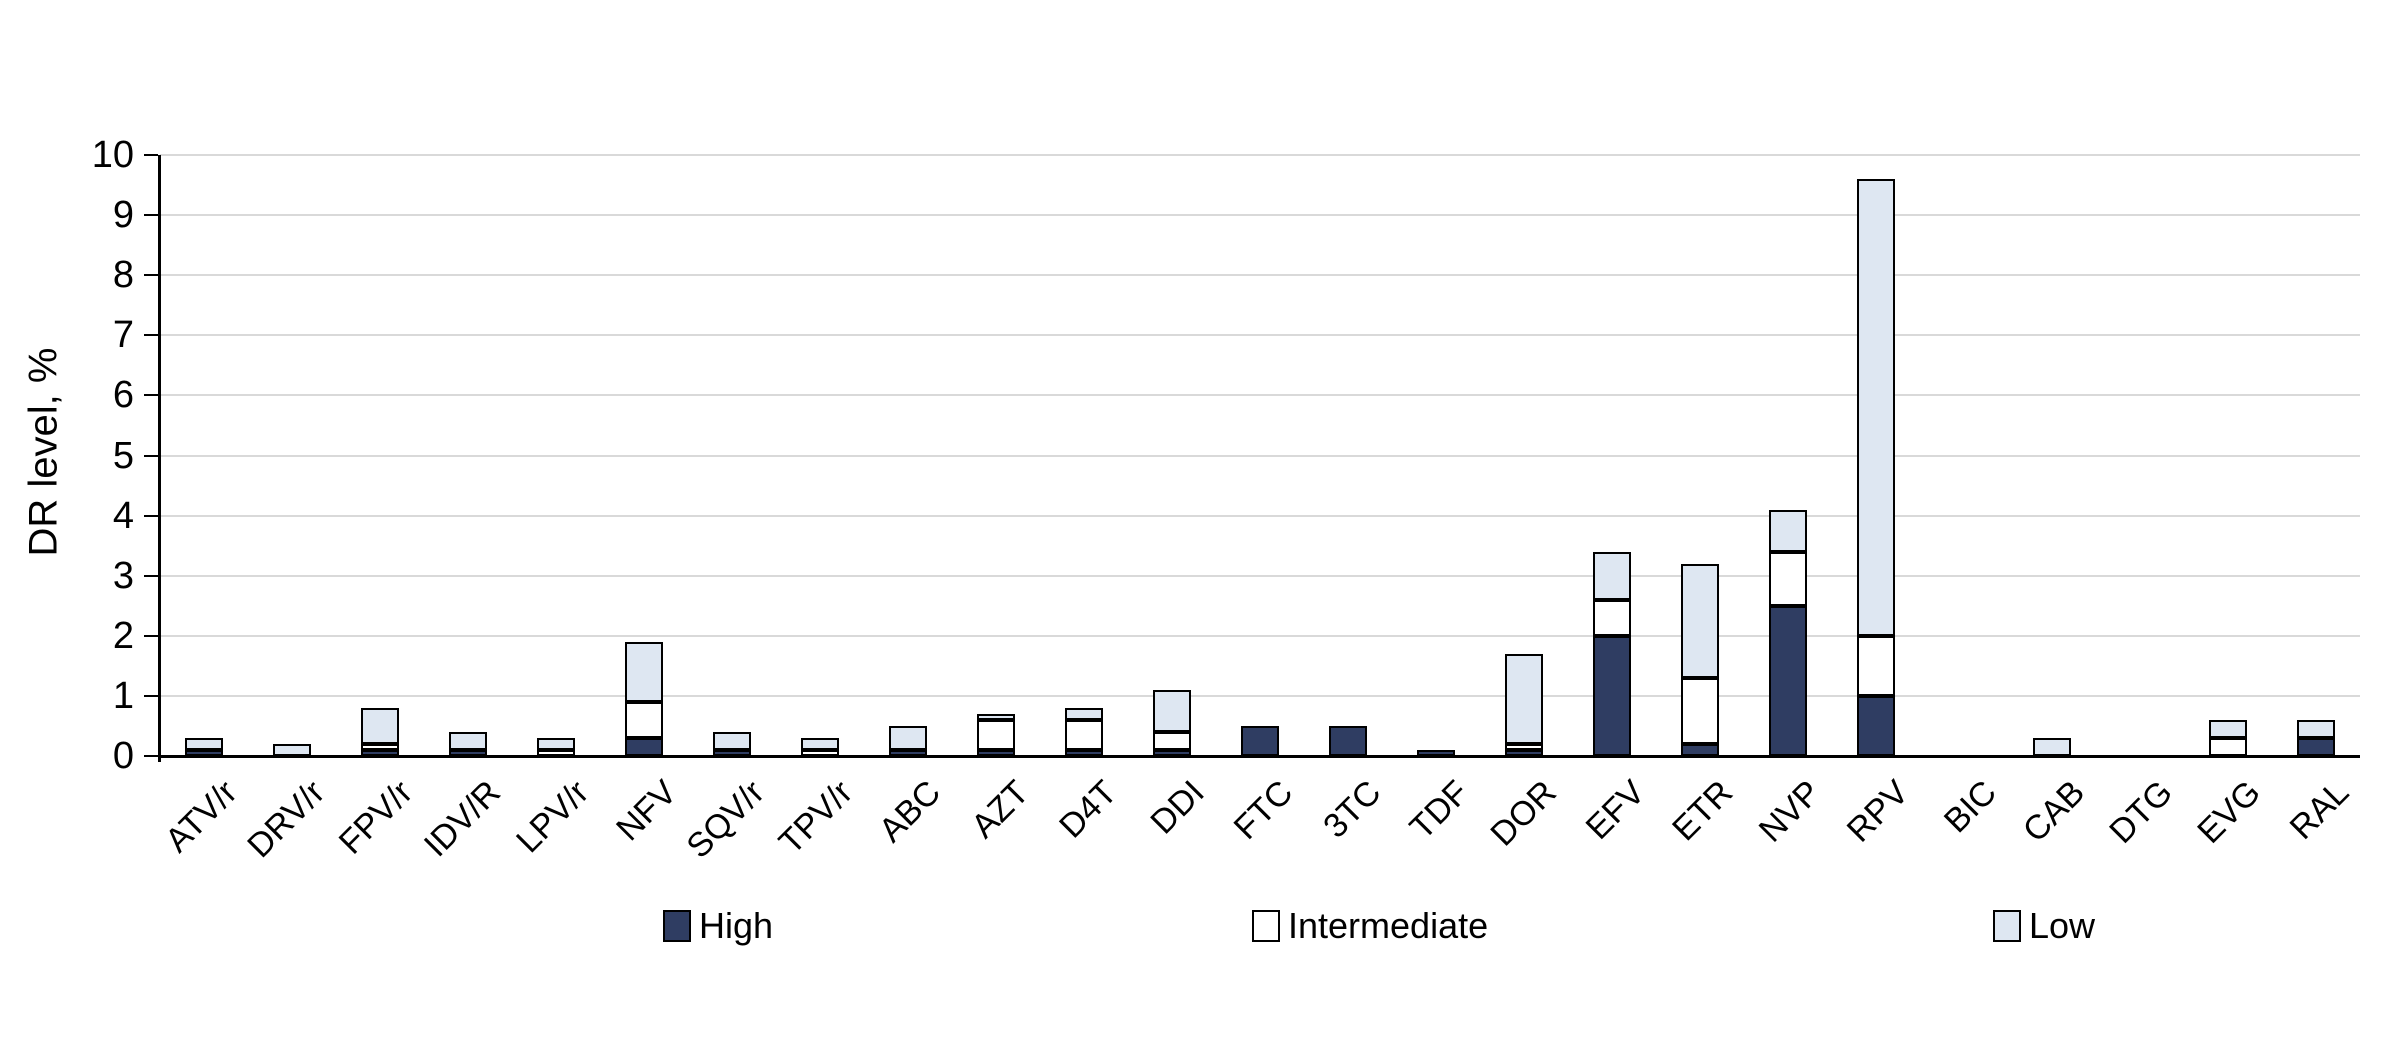 This screenshot has height=1056, width=2396. I want to click on y-tick-label-6: 6, so click(123, 395).